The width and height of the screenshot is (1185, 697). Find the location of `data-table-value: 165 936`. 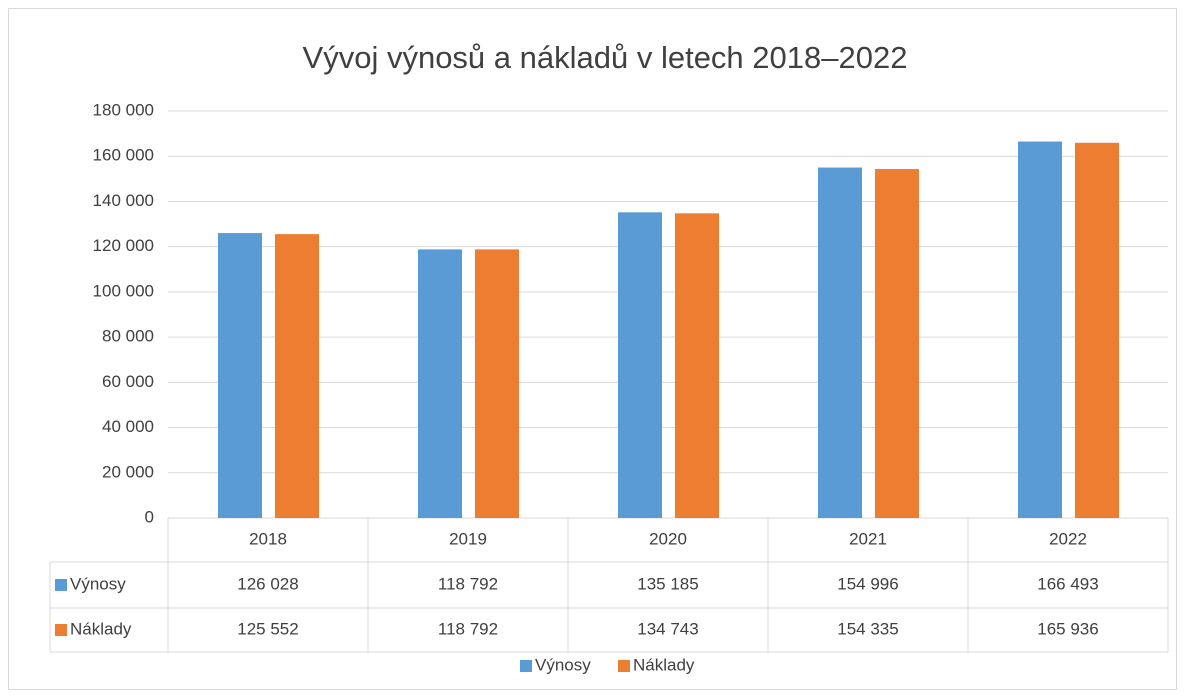

data-table-value: 165 936 is located at coordinates (1067, 628).